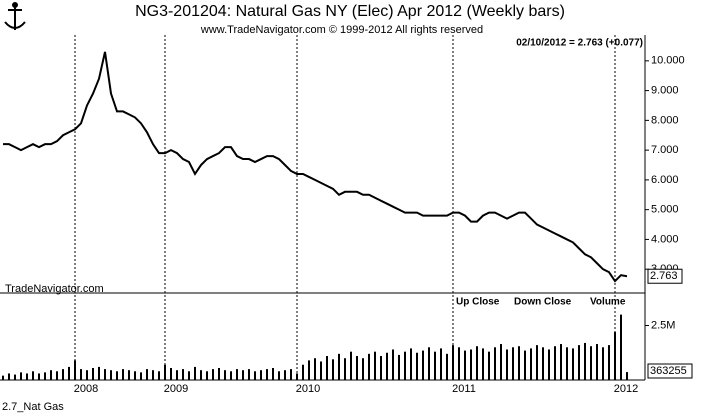 This screenshot has height=414, width=701. What do you see at coordinates (626, 389) in the screenshot?
I see `x-tick-label: 2012` at bounding box center [626, 389].